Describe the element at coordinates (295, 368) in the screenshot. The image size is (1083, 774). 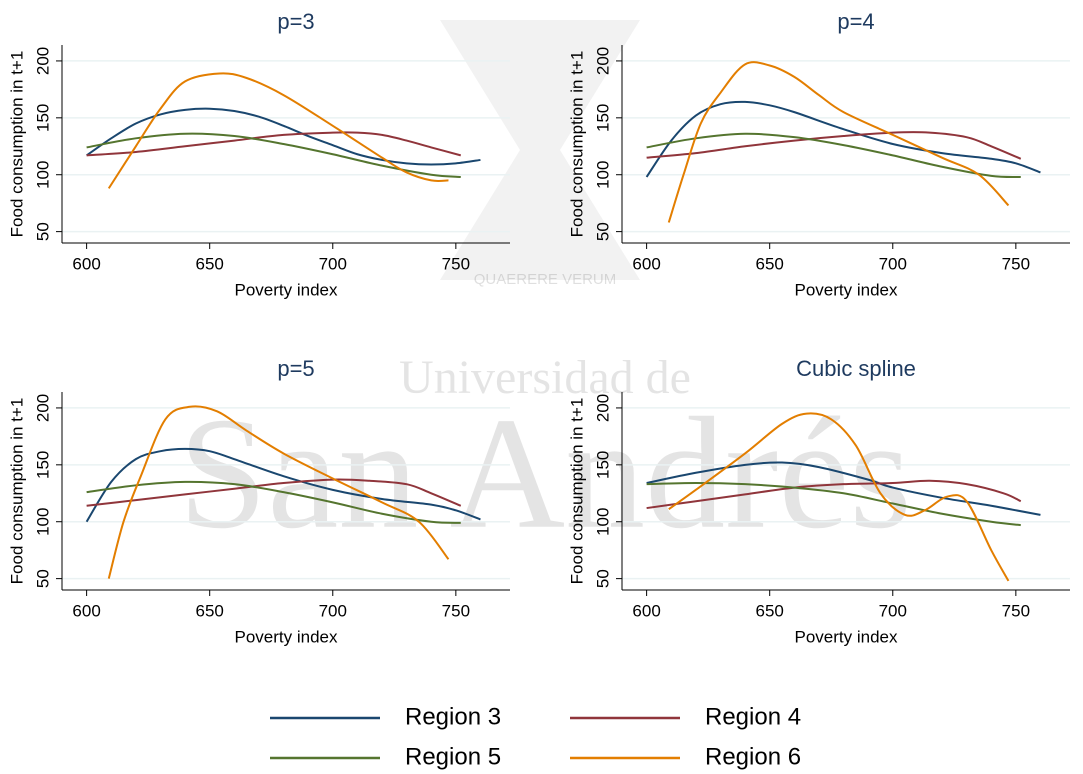
I see `chart-title: p=5` at that location.